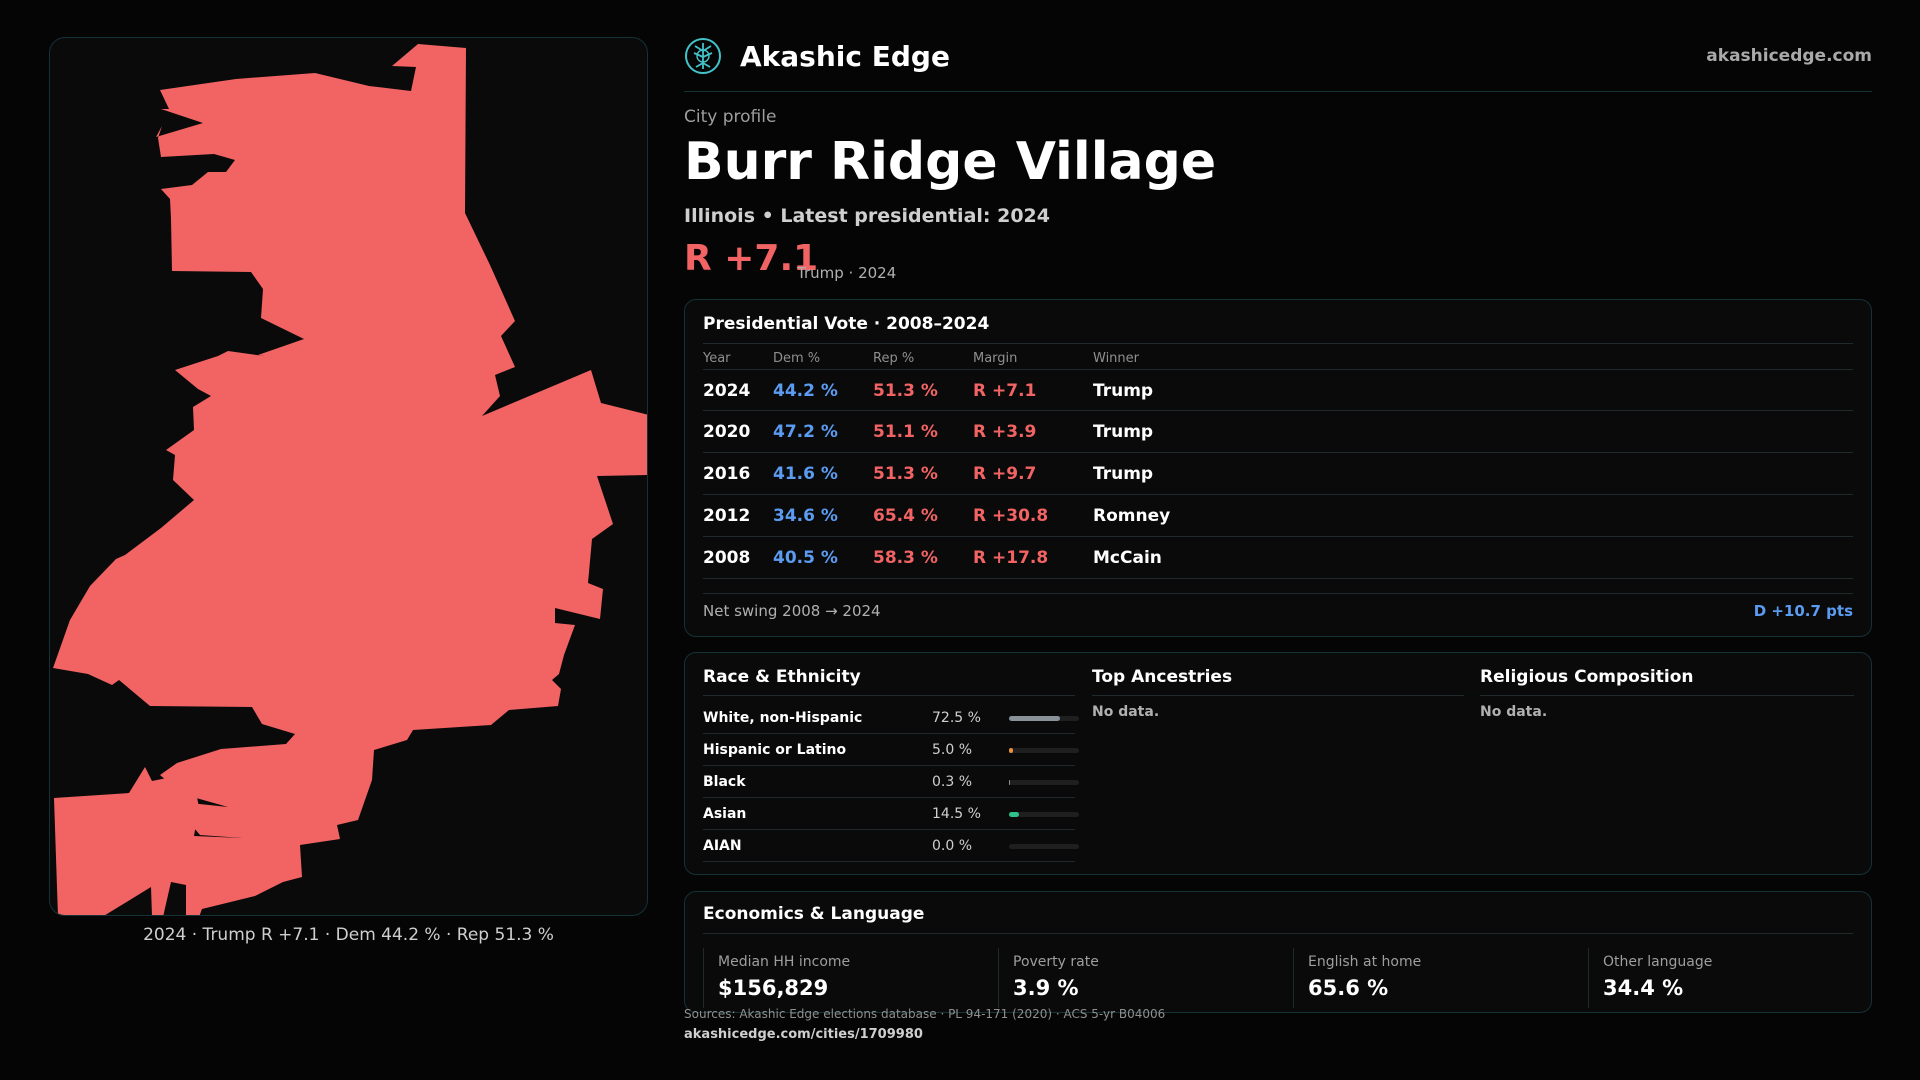 This screenshot has height=1080, width=1920. What do you see at coordinates (805, 391) in the screenshot?
I see `cell-dem: 44.2 %` at bounding box center [805, 391].